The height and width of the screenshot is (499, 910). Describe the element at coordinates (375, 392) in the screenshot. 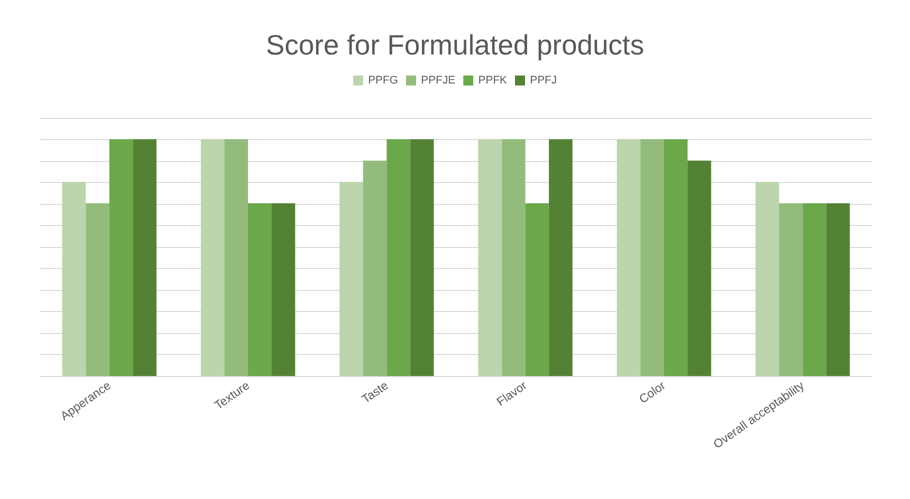

I see `x-tick-label: Taste` at that location.